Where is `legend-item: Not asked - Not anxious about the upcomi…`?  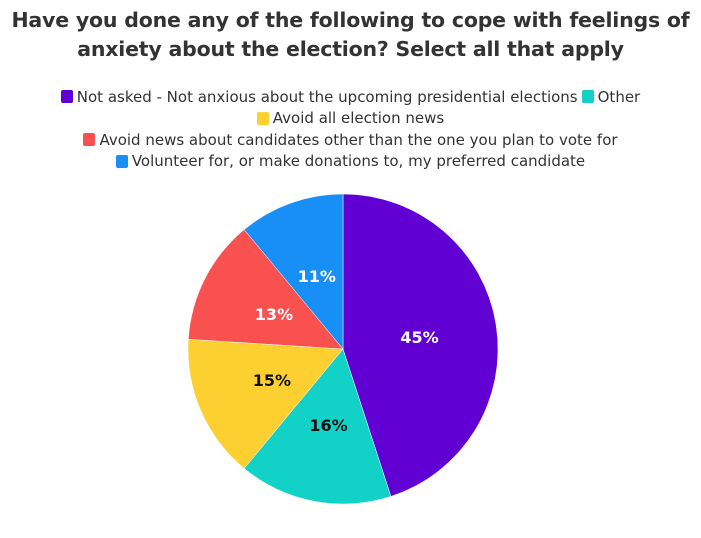
legend-item: Not asked - Not anxious about the upcomi… is located at coordinates (319, 96).